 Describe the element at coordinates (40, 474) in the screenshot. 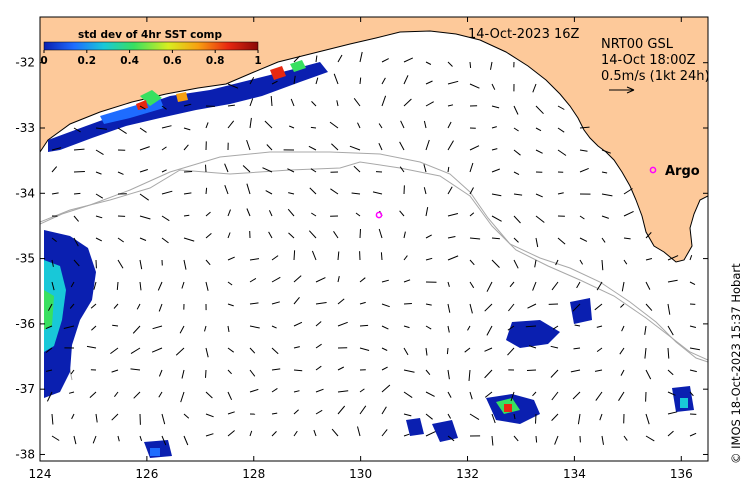

I see `x-tick-label: 124` at that location.